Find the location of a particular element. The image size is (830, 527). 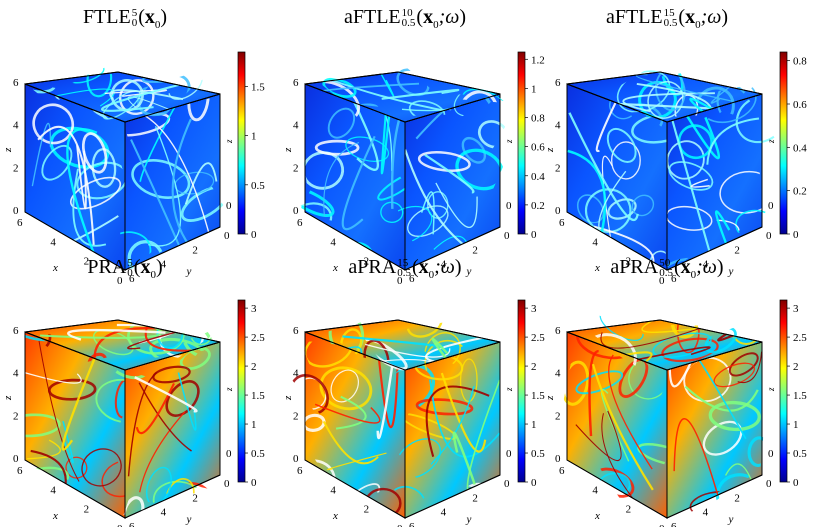

z-tick-label: 4 is located at coordinates (558, 126).